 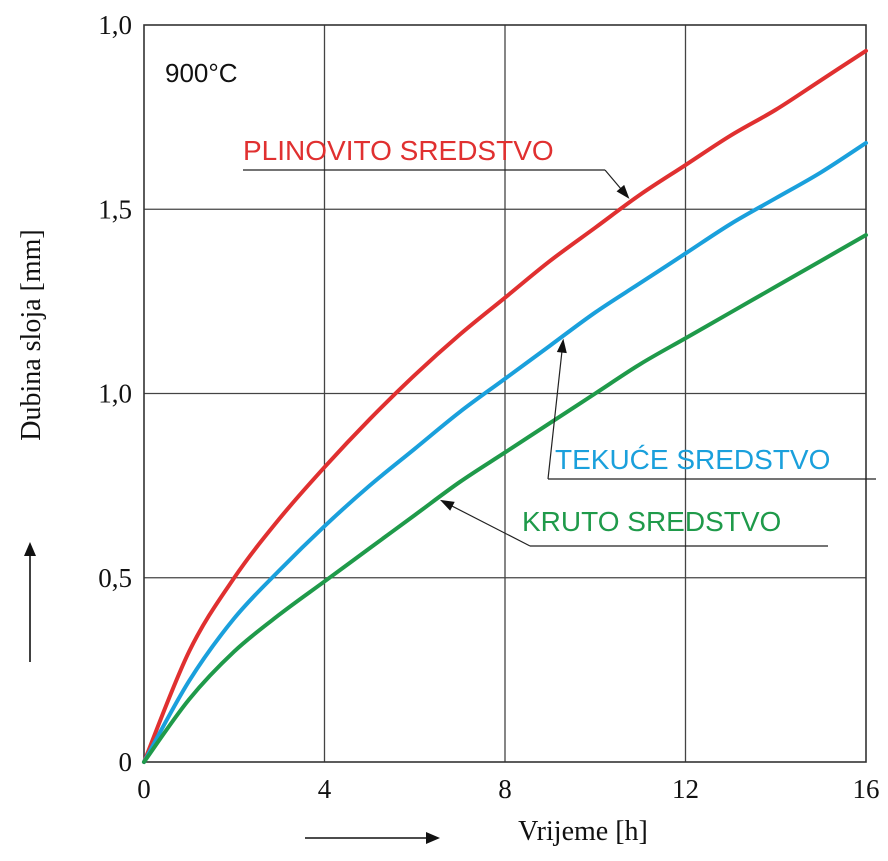 What do you see at coordinates (115, 209) in the screenshot?
I see `y-tick-label: 1,5` at bounding box center [115, 209].